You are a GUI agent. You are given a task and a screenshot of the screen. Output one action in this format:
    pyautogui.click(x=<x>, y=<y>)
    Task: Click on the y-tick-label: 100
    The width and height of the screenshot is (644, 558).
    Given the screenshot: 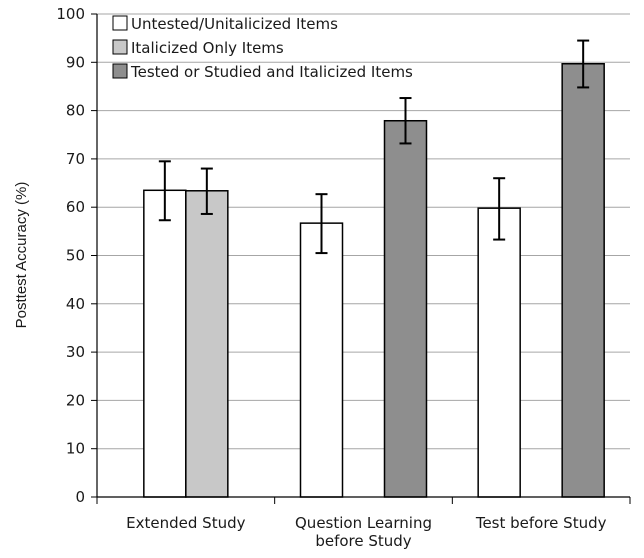 What is the action you would take?
    pyautogui.click(x=70, y=14)
    